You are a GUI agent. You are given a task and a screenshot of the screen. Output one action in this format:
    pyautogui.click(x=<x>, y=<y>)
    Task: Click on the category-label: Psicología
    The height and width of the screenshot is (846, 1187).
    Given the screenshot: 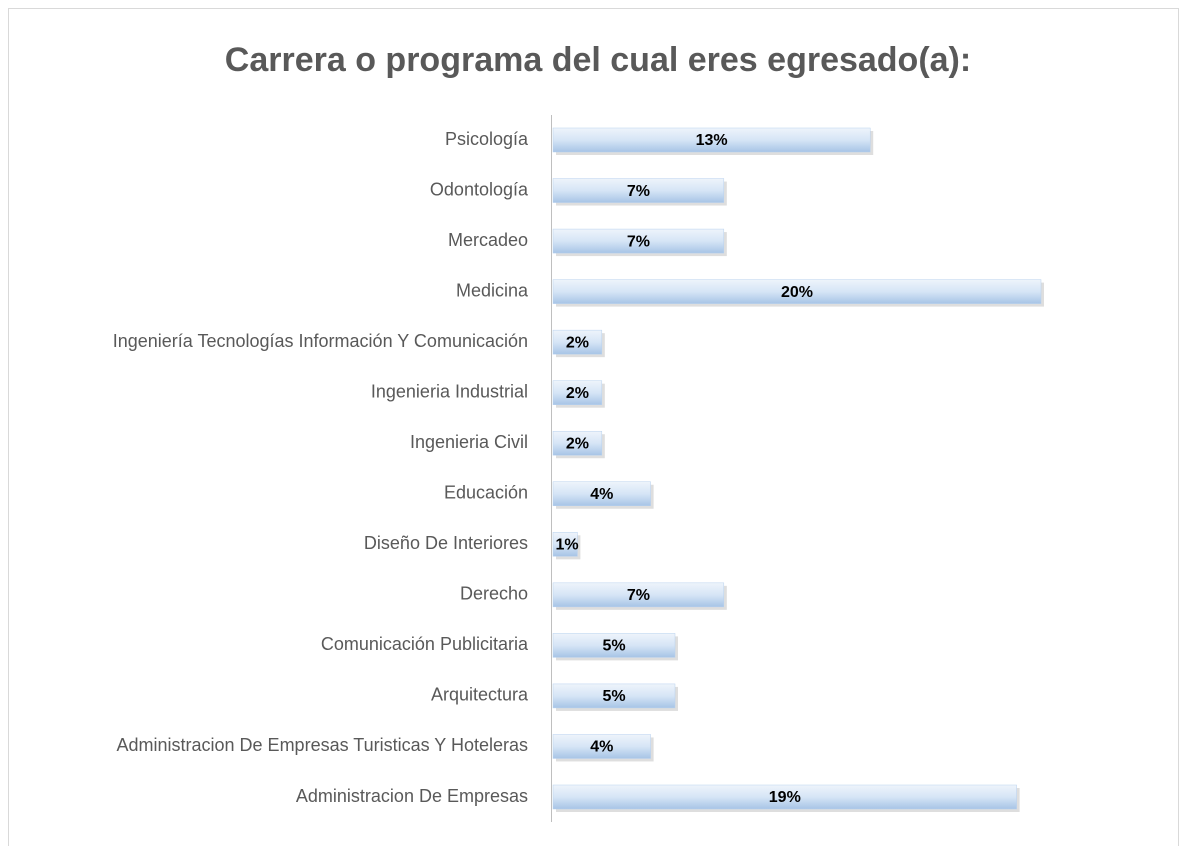 What is the action you would take?
    pyautogui.click(x=487, y=139)
    